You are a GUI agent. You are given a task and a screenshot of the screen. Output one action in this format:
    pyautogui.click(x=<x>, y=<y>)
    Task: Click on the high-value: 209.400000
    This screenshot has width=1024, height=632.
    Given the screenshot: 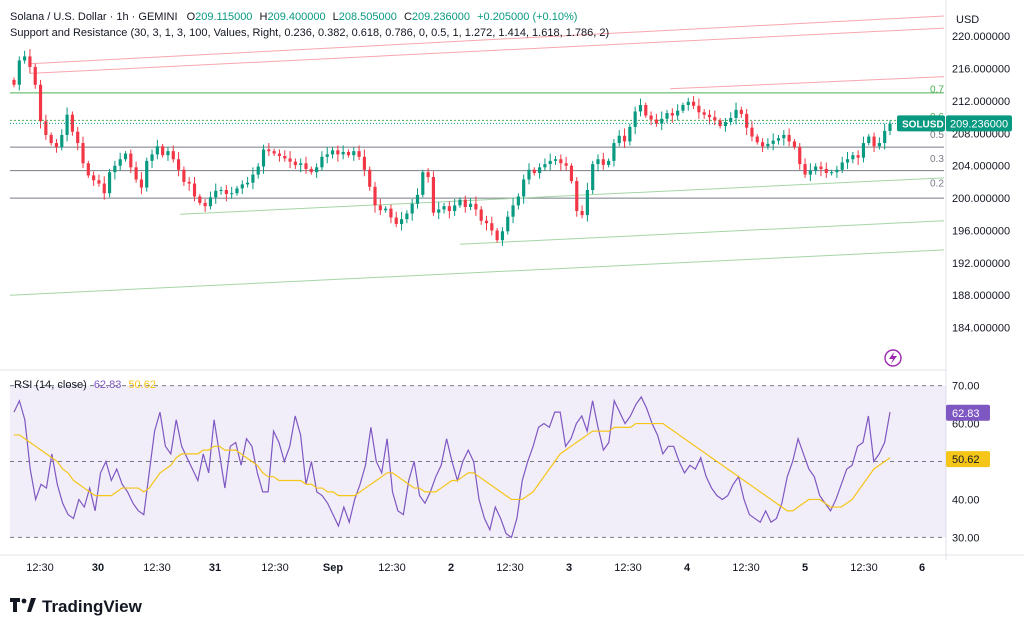 What is the action you would take?
    pyautogui.click(x=296, y=17)
    